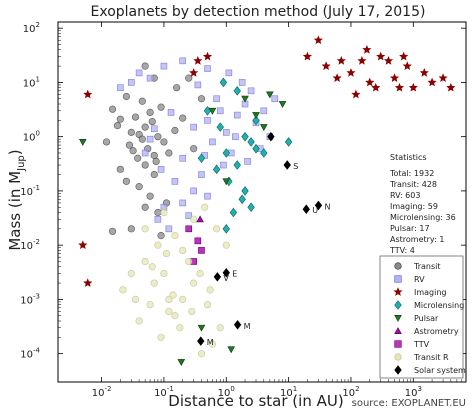 This screenshot has width=474, height=414. I want to click on y-tick-exponent: 1, so click(38, 79).